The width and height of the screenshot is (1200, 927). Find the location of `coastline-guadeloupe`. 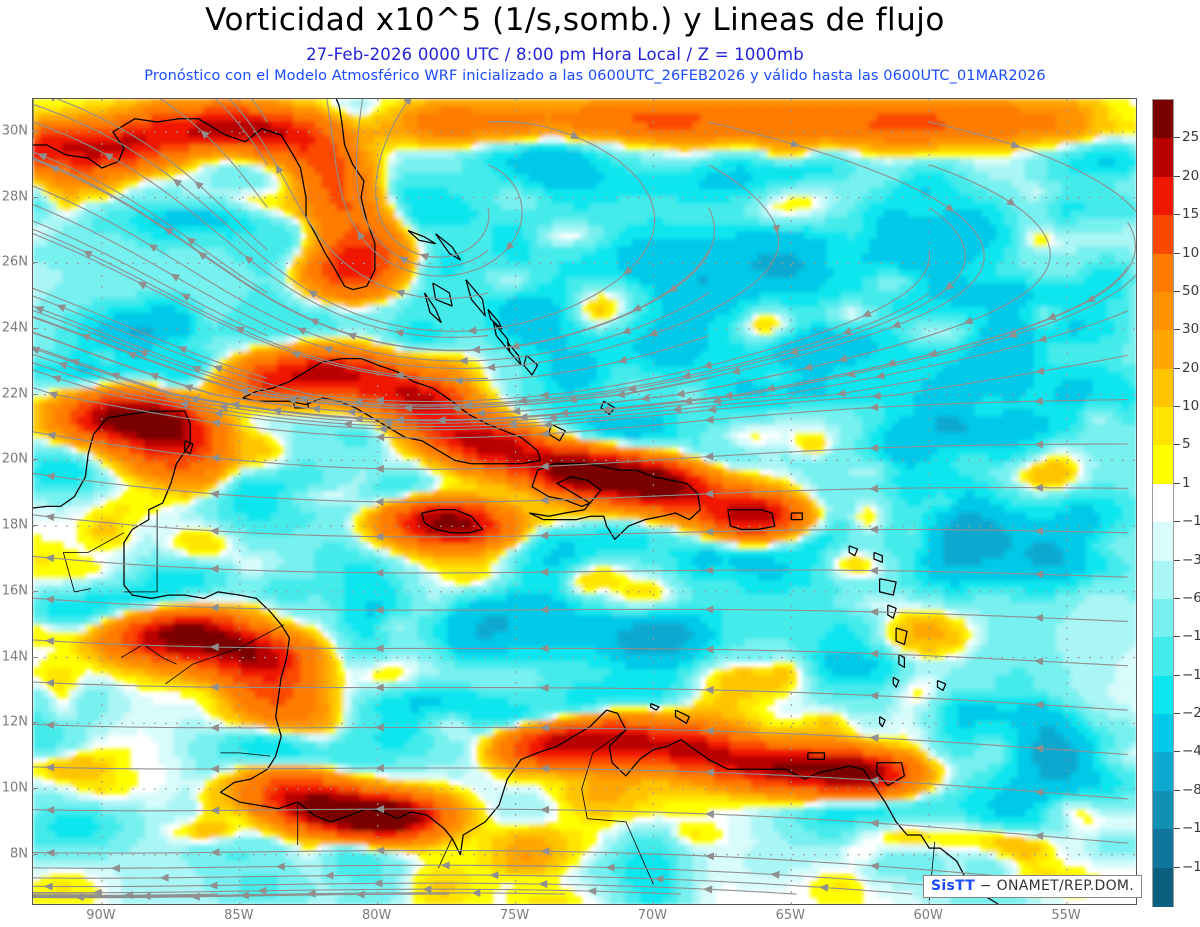

coastline-guadeloupe is located at coordinates (887, 587).